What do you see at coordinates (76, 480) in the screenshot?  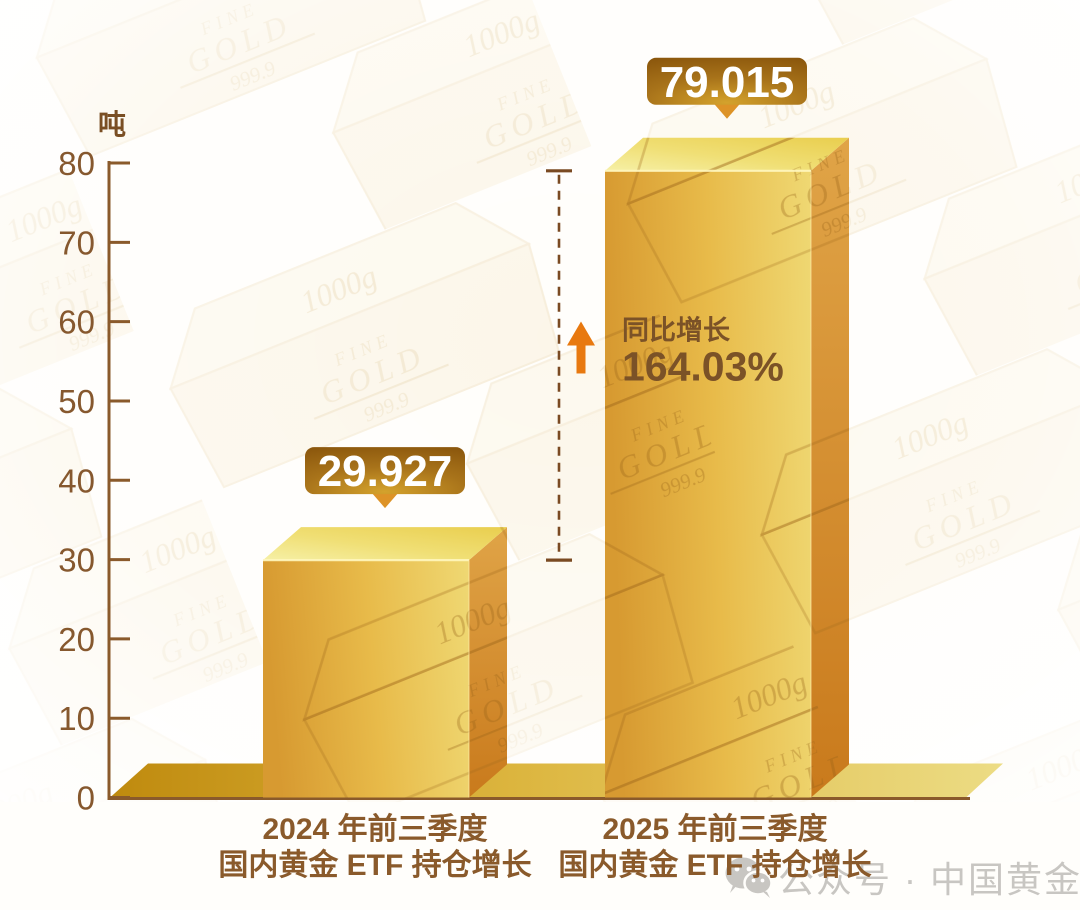 I see `y-tick-label: 40` at bounding box center [76, 480].